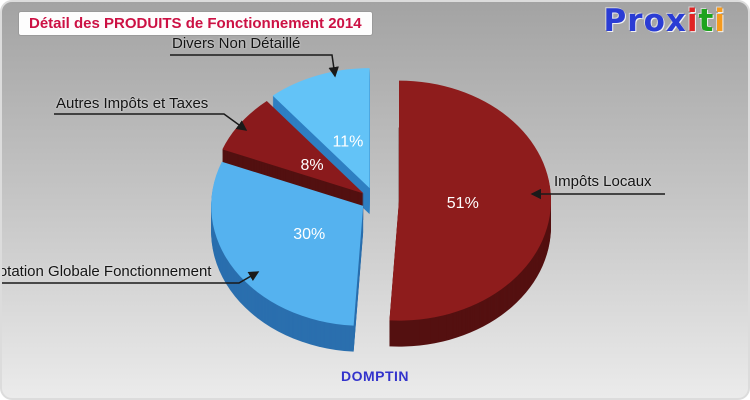 This screenshot has height=400, width=750. Describe the element at coordinates (706, 21) in the screenshot. I see `logo-letter: t` at that location.